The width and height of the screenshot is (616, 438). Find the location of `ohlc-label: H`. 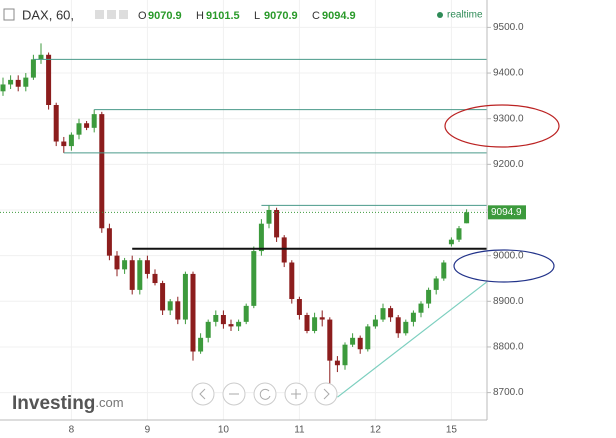

ohlc-label: H is located at coordinates (200, 16).